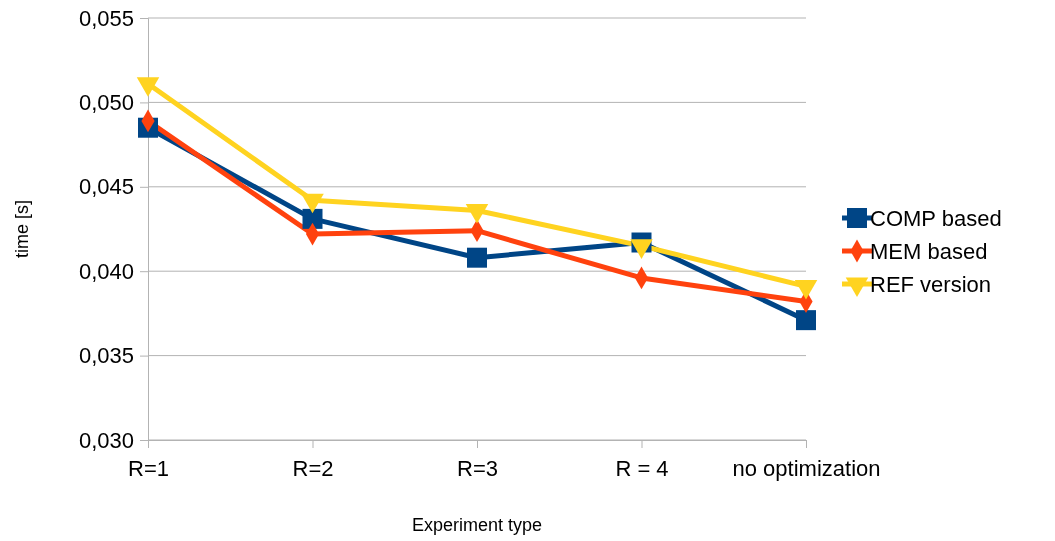 The image size is (1055, 541). Describe the element at coordinates (936, 218) in the screenshot. I see `legend-label: COMP based` at that location.